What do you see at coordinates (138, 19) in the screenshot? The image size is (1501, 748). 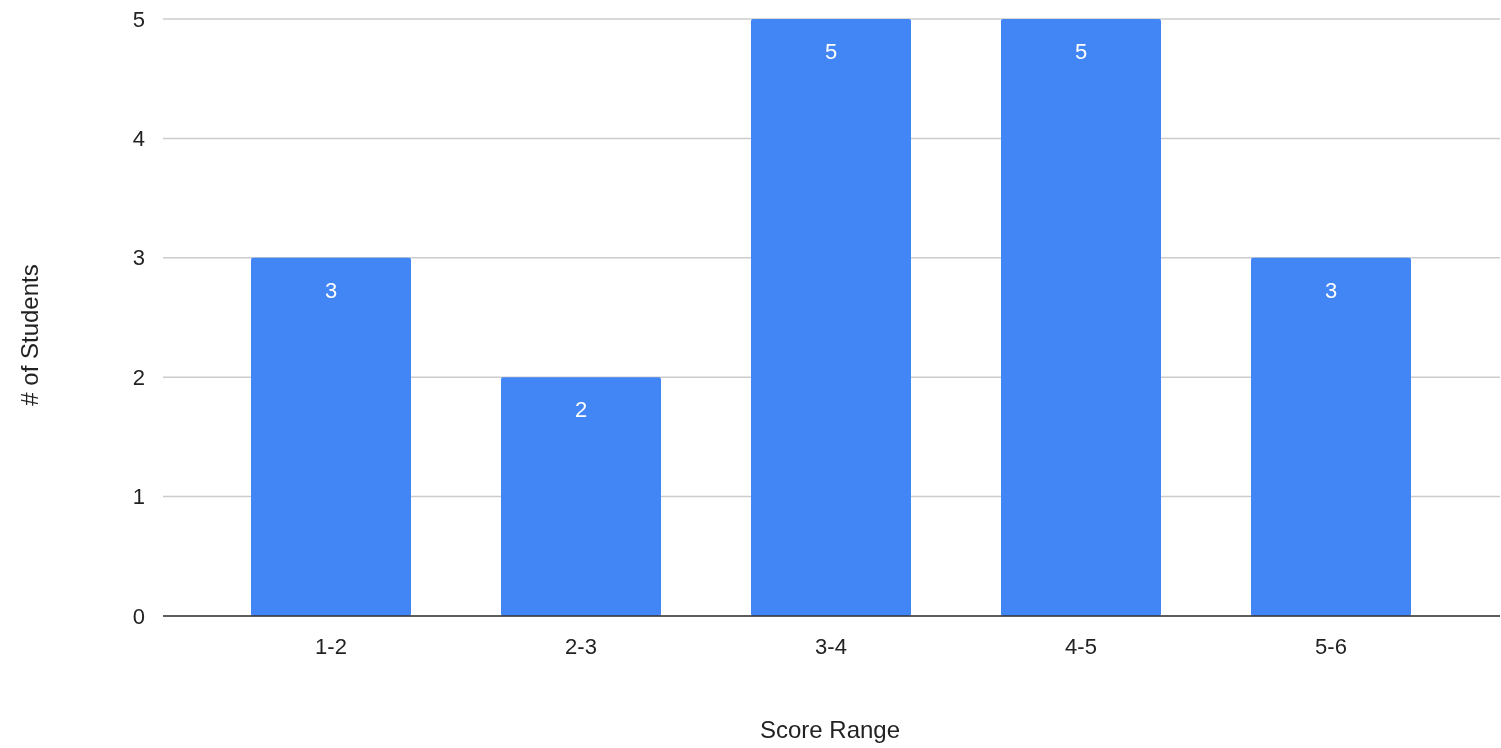 I see `y-tick-label: 5` at bounding box center [138, 19].